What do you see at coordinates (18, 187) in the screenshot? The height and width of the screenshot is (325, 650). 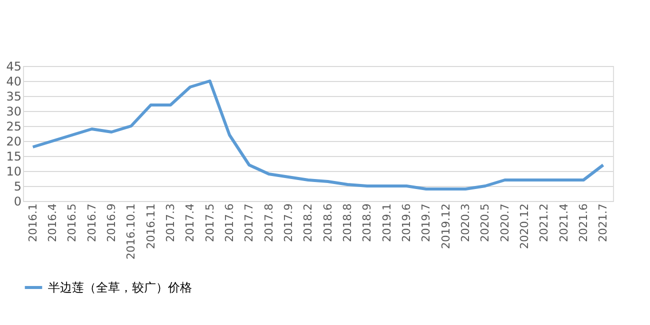 I see `y-tick-label: 5` at bounding box center [18, 187].